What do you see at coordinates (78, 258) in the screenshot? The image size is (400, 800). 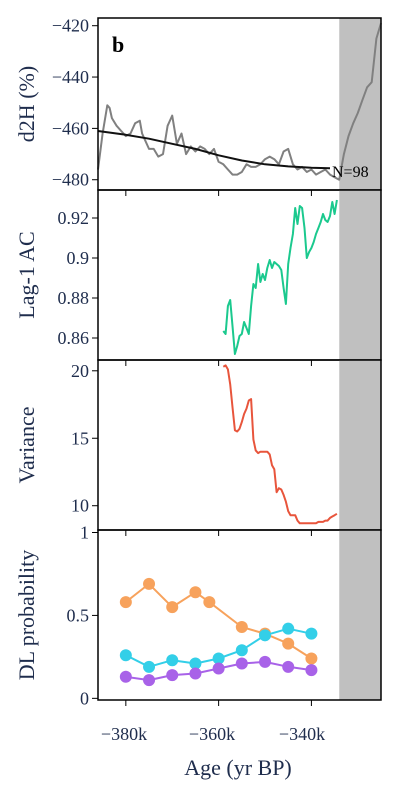 I see `y-tick-label: 0.9` at bounding box center [78, 258].